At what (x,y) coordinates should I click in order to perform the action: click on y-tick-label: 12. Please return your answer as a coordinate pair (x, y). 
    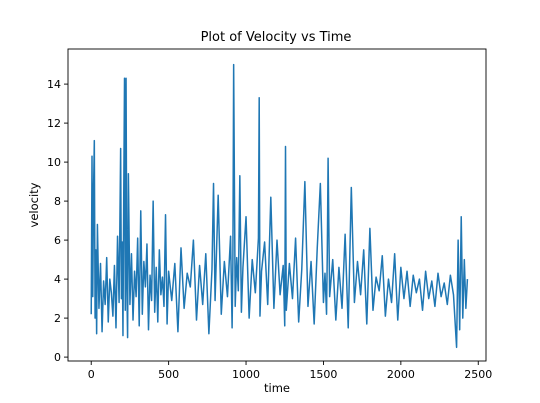
    Looking at the image, I should click on (54, 123).